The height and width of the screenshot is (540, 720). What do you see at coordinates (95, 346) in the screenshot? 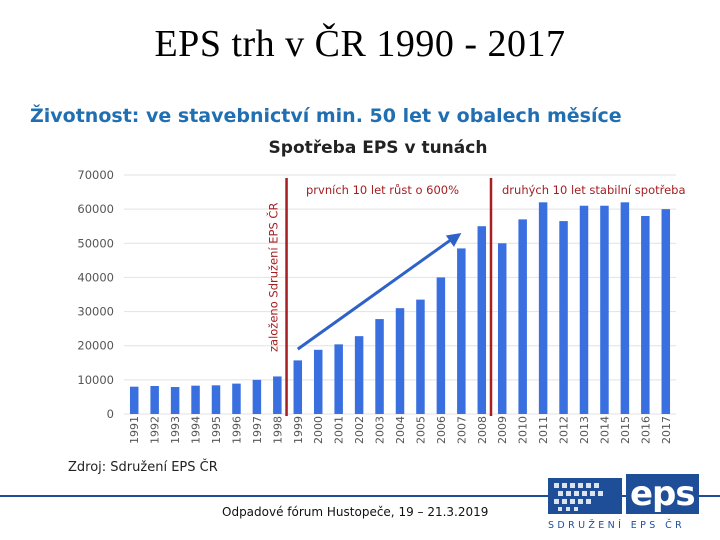
I see `y-tick-label: 20000` at bounding box center [95, 346].